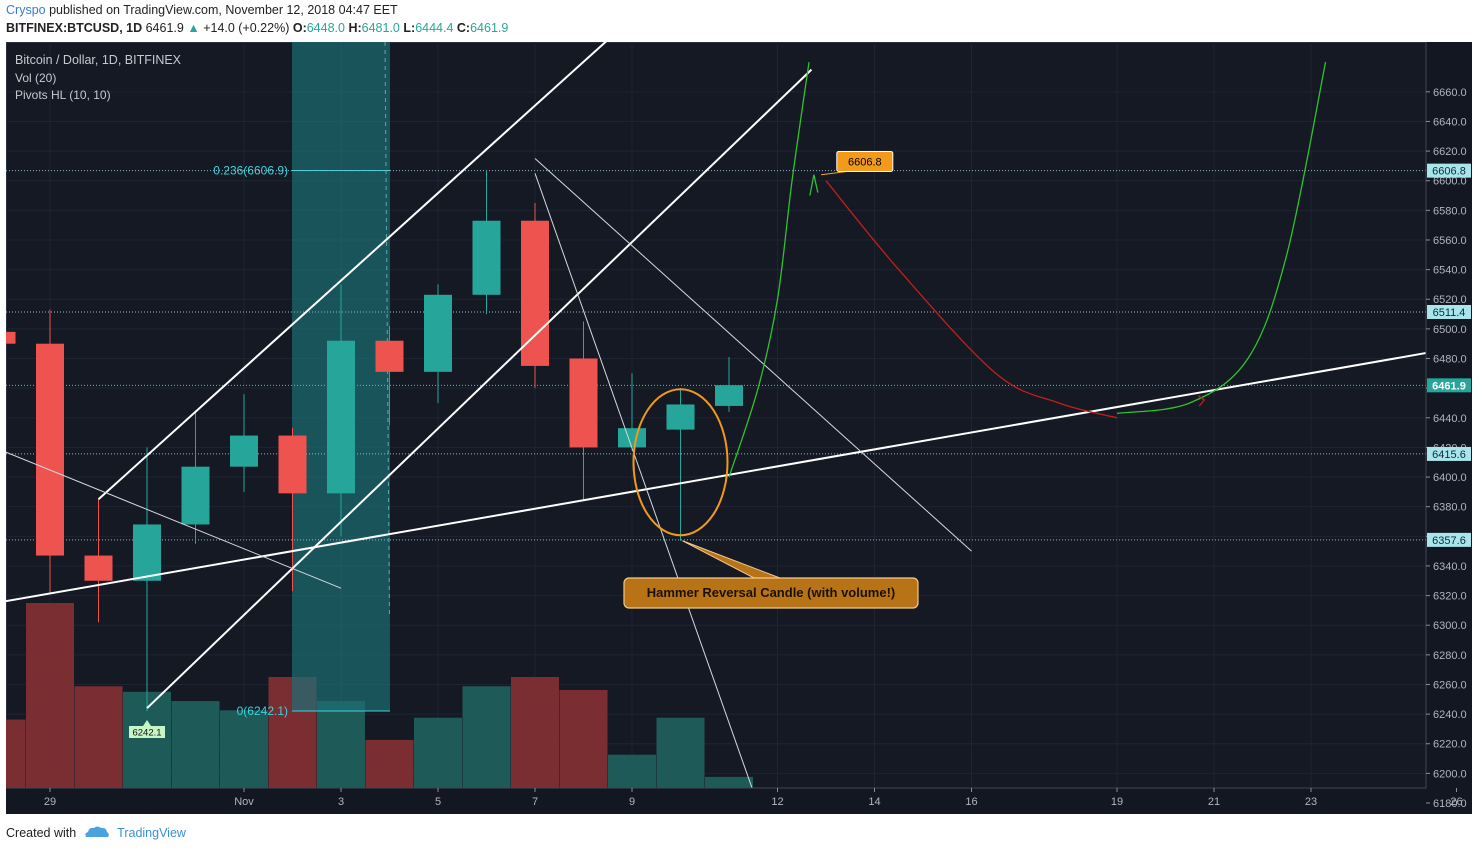 This screenshot has height=850, width=1478. Describe the element at coordinates (1450, 211) in the screenshot. I see `y-tick-label: 6580.0` at that location.